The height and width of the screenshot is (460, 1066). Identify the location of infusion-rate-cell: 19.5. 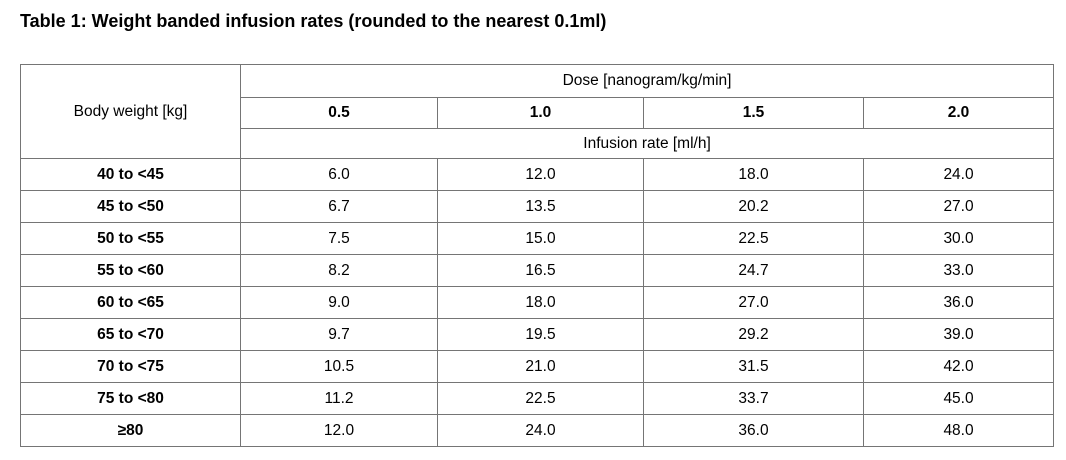
(540, 334).